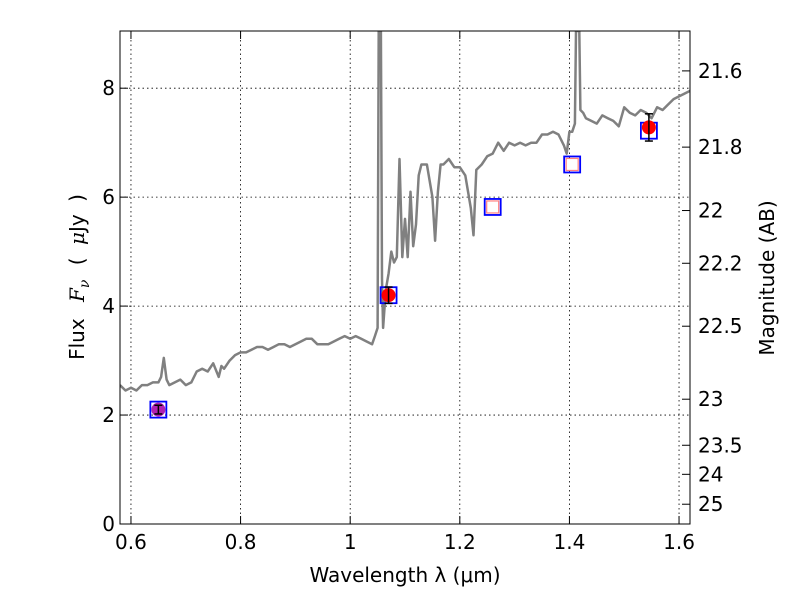  What do you see at coordinates (79, 277) in the screenshot?
I see `y-axis-label: Flux Fν ( μJy )` at bounding box center [79, 277].